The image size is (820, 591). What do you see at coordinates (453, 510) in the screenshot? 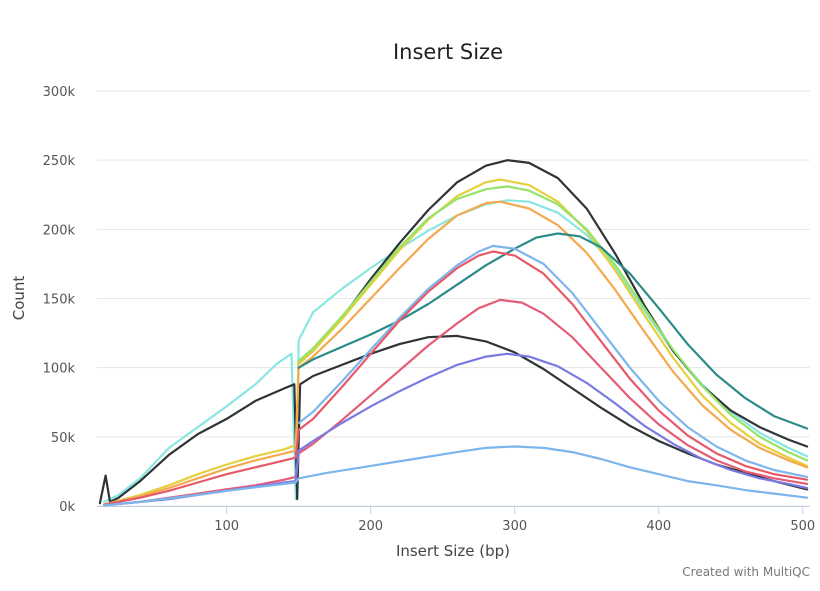
I see `x-axis` at bounding box center [453, 510].